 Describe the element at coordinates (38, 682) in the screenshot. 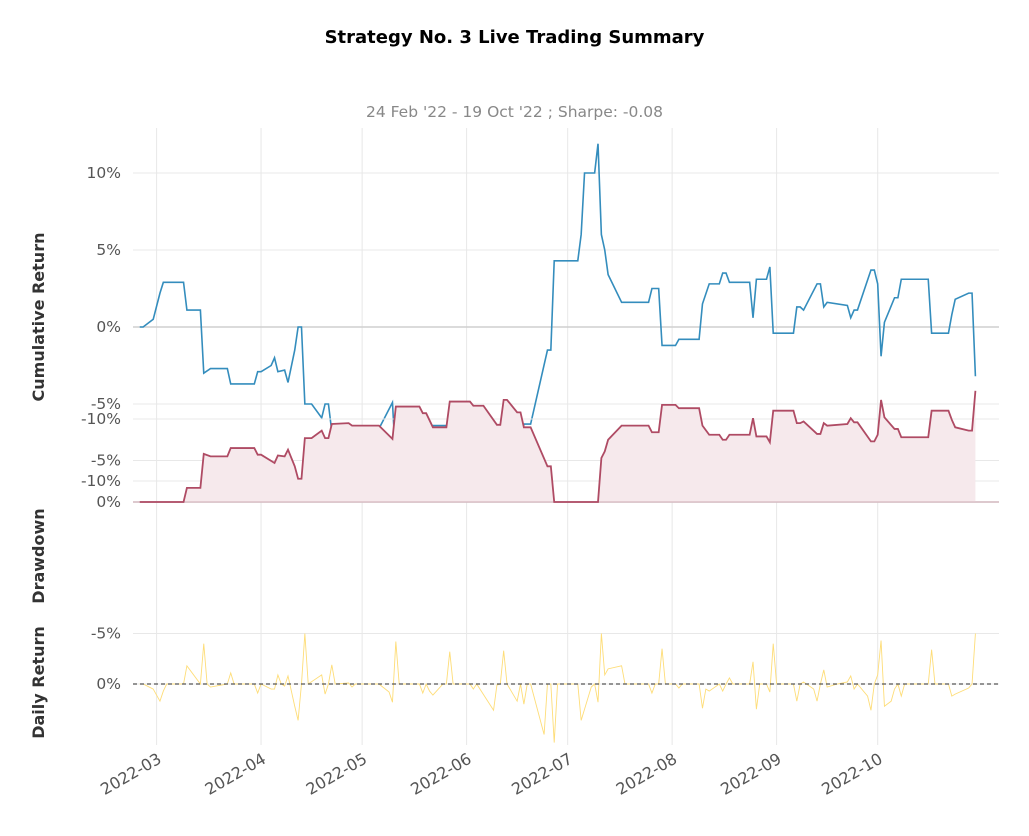

I see `y-axis-label: Daily Return` at that location.